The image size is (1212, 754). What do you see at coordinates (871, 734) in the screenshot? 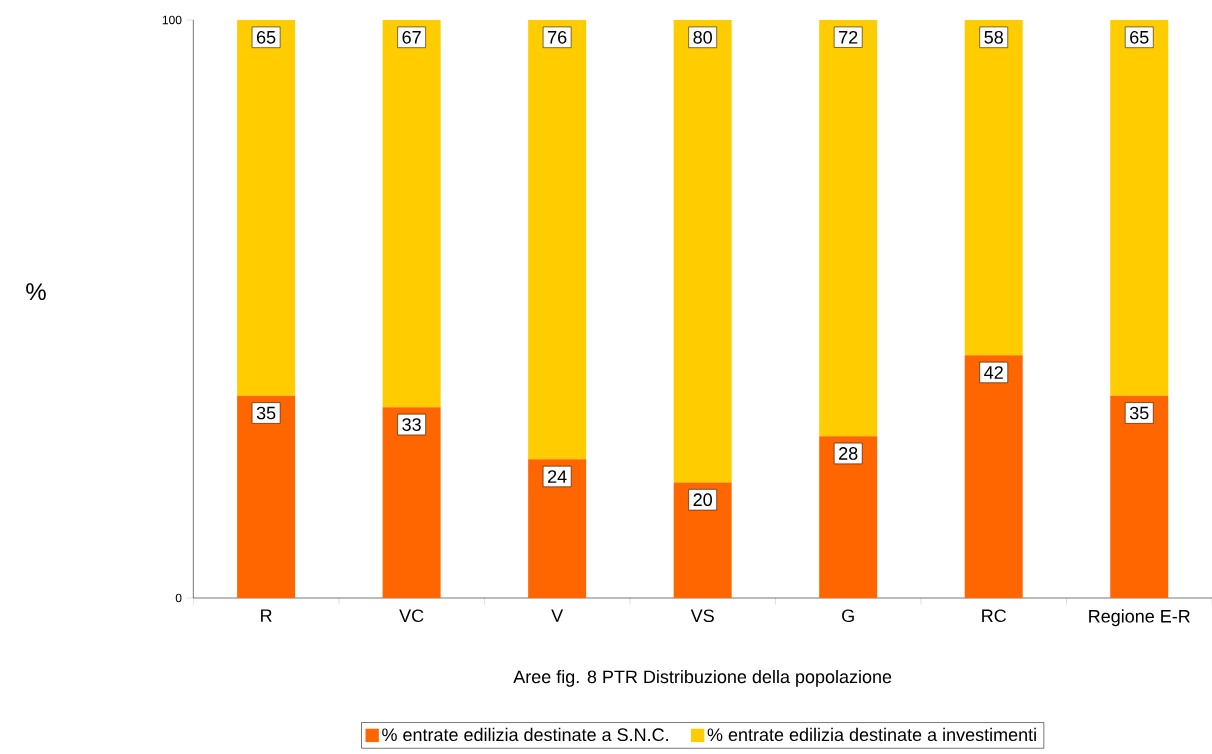
I see `legend-label: % entrate edilizia destinate a investimenti` at bounding box center [871, 734].